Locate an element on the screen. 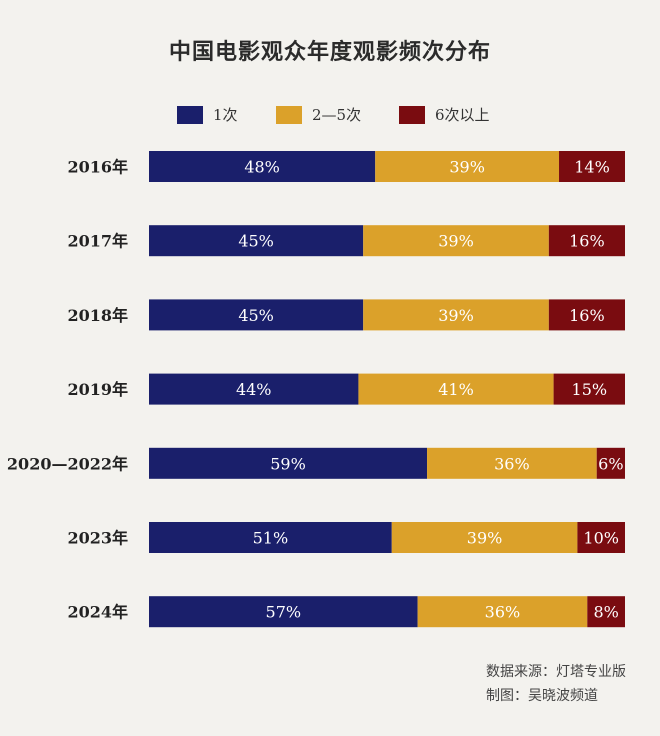 The height and width of the screenshot is (736, 660). legend-label-series-1: 1次 is located at coordinates (225, 115).